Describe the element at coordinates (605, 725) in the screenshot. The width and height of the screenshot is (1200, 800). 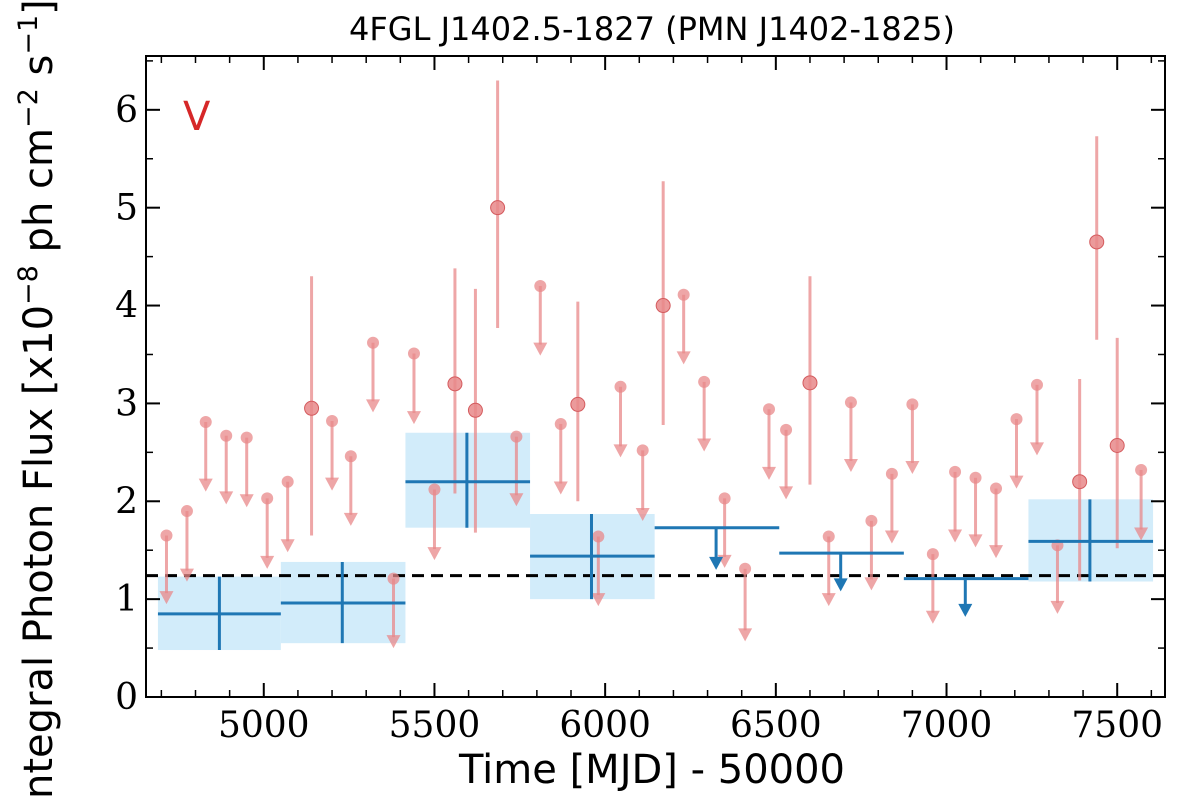
I see `x-tick-label: 6000` at that location.